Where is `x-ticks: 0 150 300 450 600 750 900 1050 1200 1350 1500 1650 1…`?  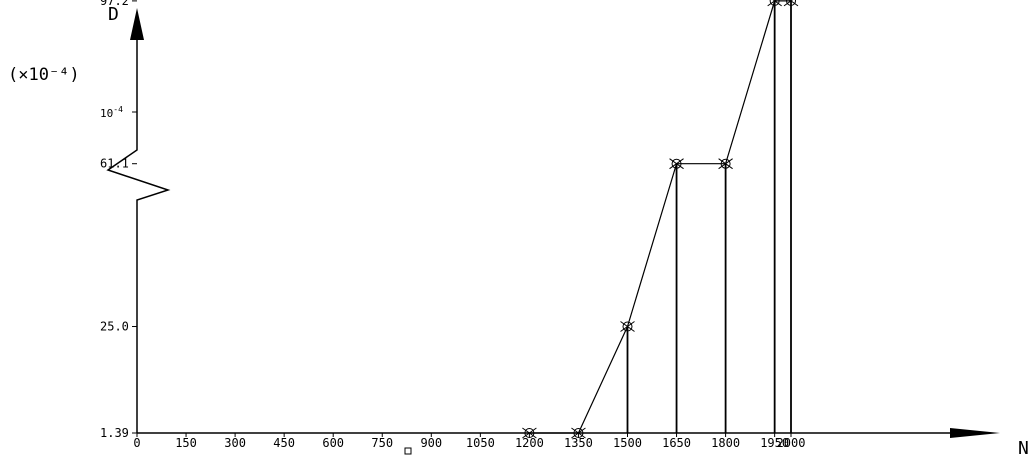
x-ticks: 0 150 300 450 600 750 900 1050 1200 1350 1500 1650 1… is located at coordinates (469, 441).